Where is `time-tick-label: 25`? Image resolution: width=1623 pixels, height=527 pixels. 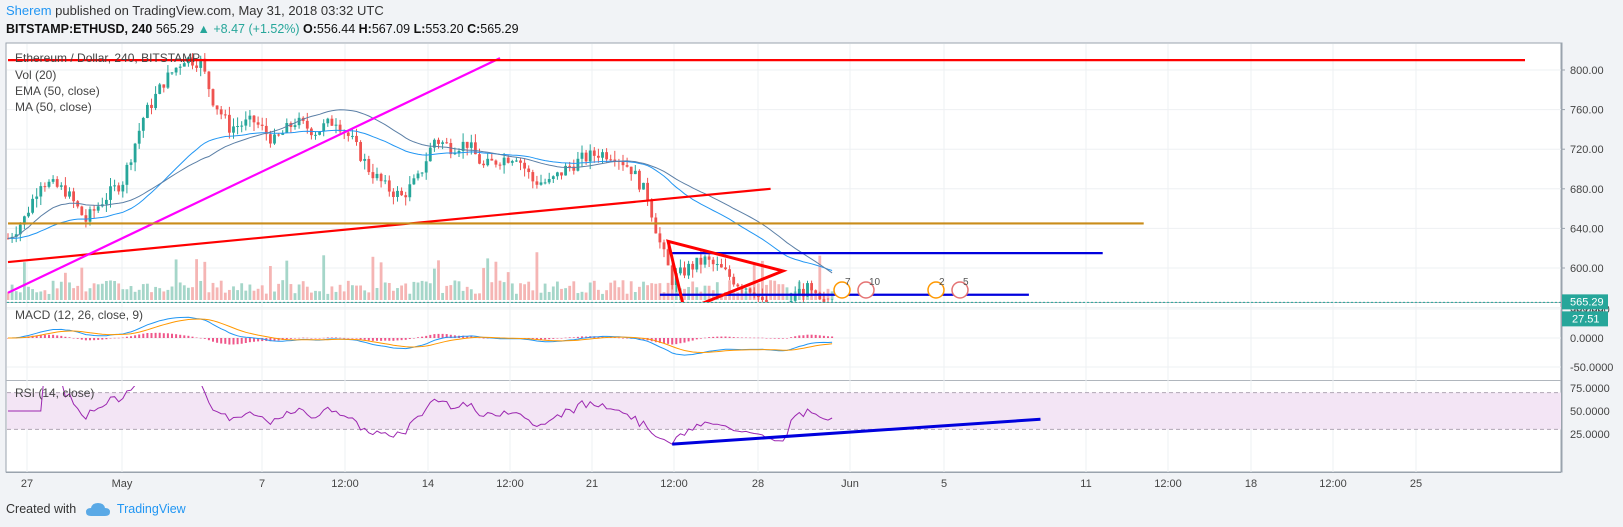 time-tick-label: 25 is located at coordinates (1416, 484).